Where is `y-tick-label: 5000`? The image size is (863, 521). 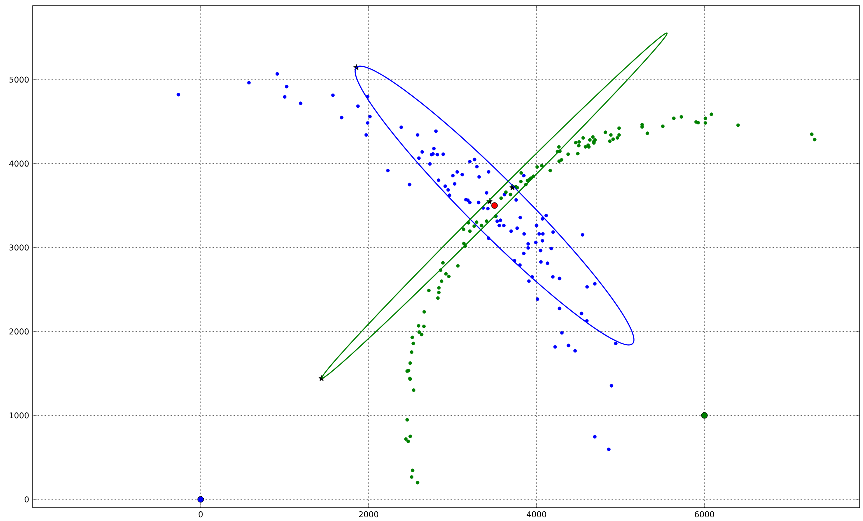
y-tick-label: 5000 is located at coordinates (19, 79).